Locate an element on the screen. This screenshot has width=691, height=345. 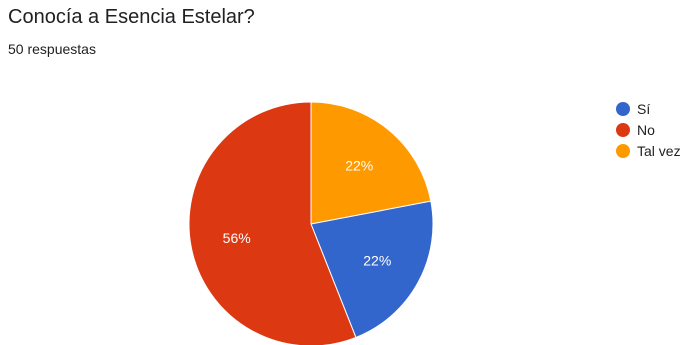
pie-slice-no-label: 56% is located at coordinates (237, 238).